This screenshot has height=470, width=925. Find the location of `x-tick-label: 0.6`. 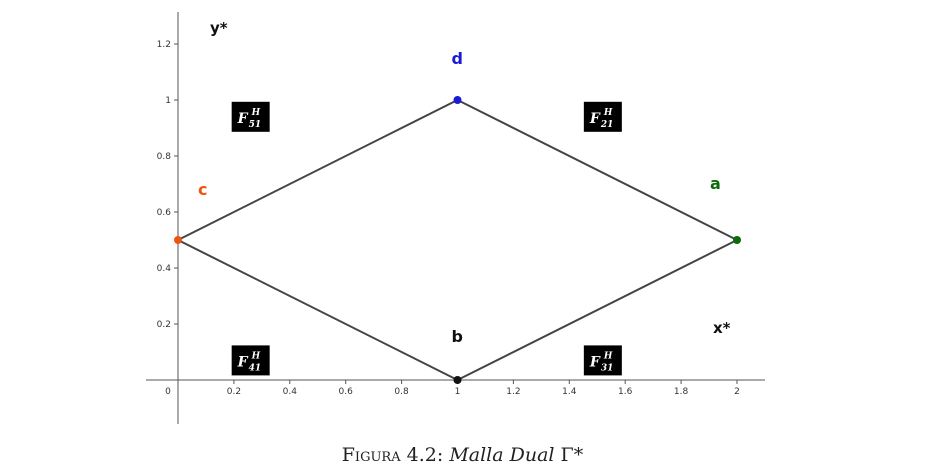

x-tick-label: 0.6 is located at coordinates (346, 392).